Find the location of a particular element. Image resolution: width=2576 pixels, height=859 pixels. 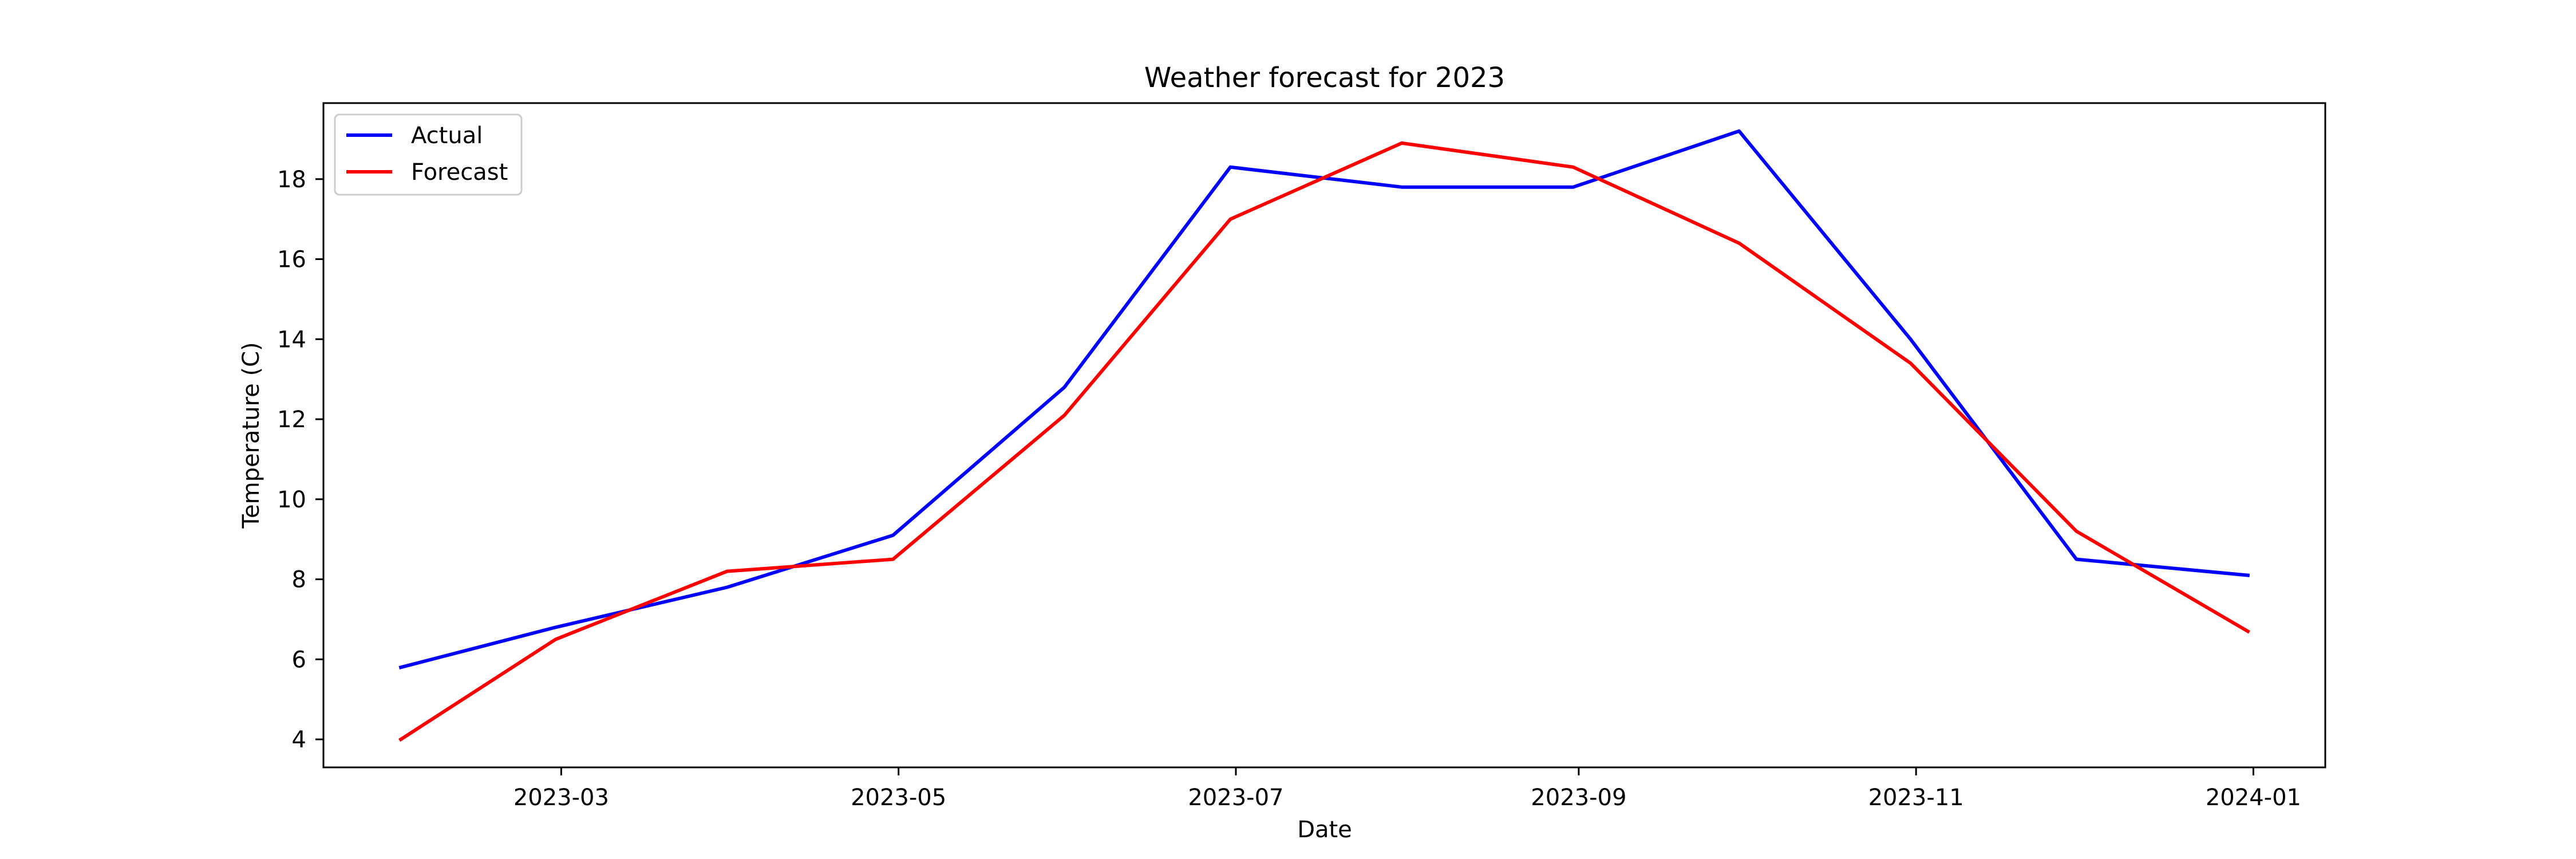

y-tick-label: 12 is located at coordinates (291, 420).